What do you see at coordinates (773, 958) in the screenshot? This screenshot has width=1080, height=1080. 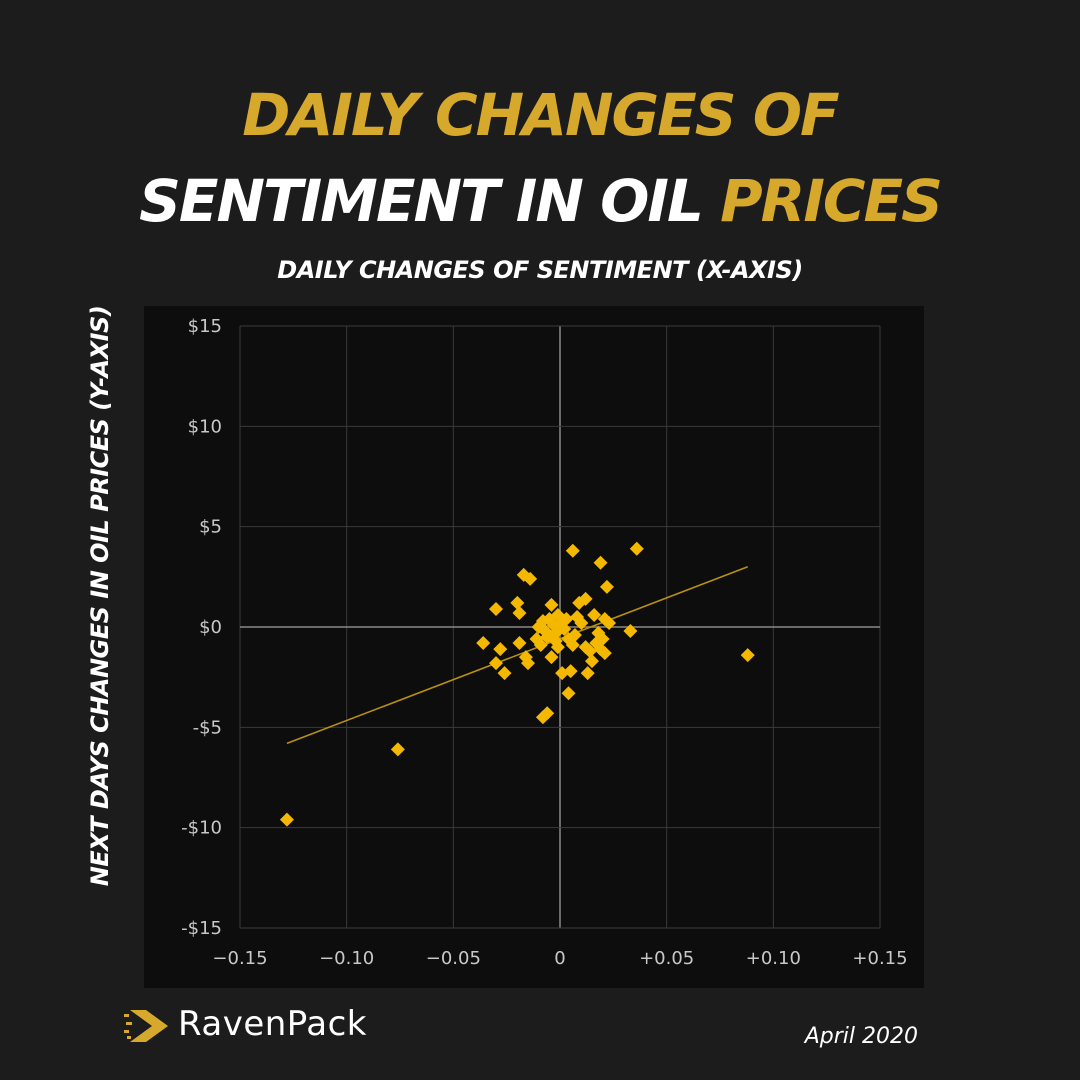 I see `x-tick-label: +0.10` at bounding box center [773, 958].